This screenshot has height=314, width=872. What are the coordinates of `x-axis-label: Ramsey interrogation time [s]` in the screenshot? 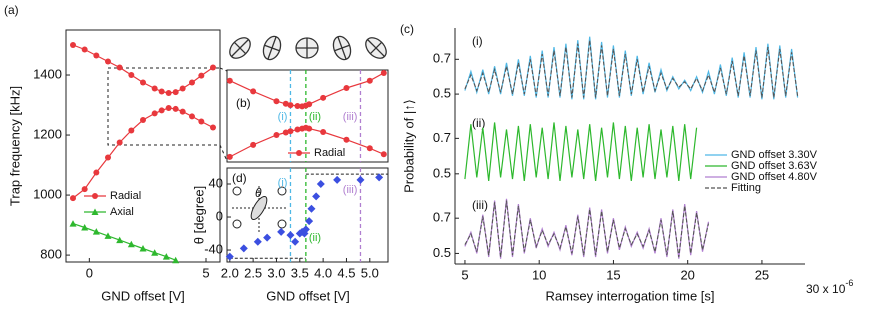 It's located at (629, 295).